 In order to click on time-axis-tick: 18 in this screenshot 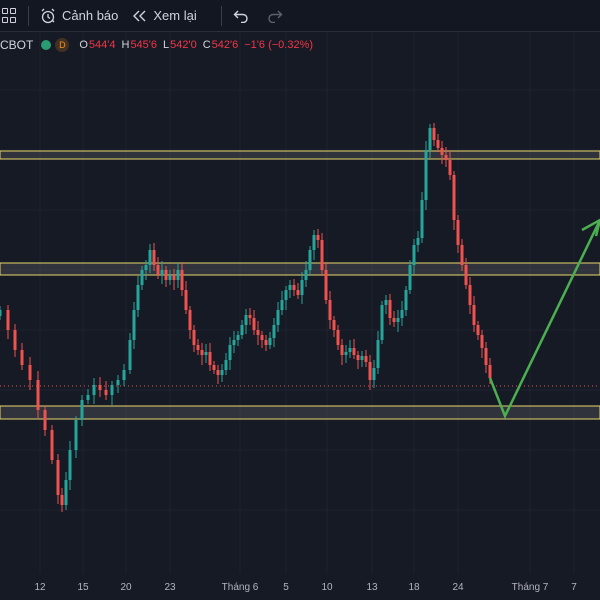, I will do `click(414, 587)`.